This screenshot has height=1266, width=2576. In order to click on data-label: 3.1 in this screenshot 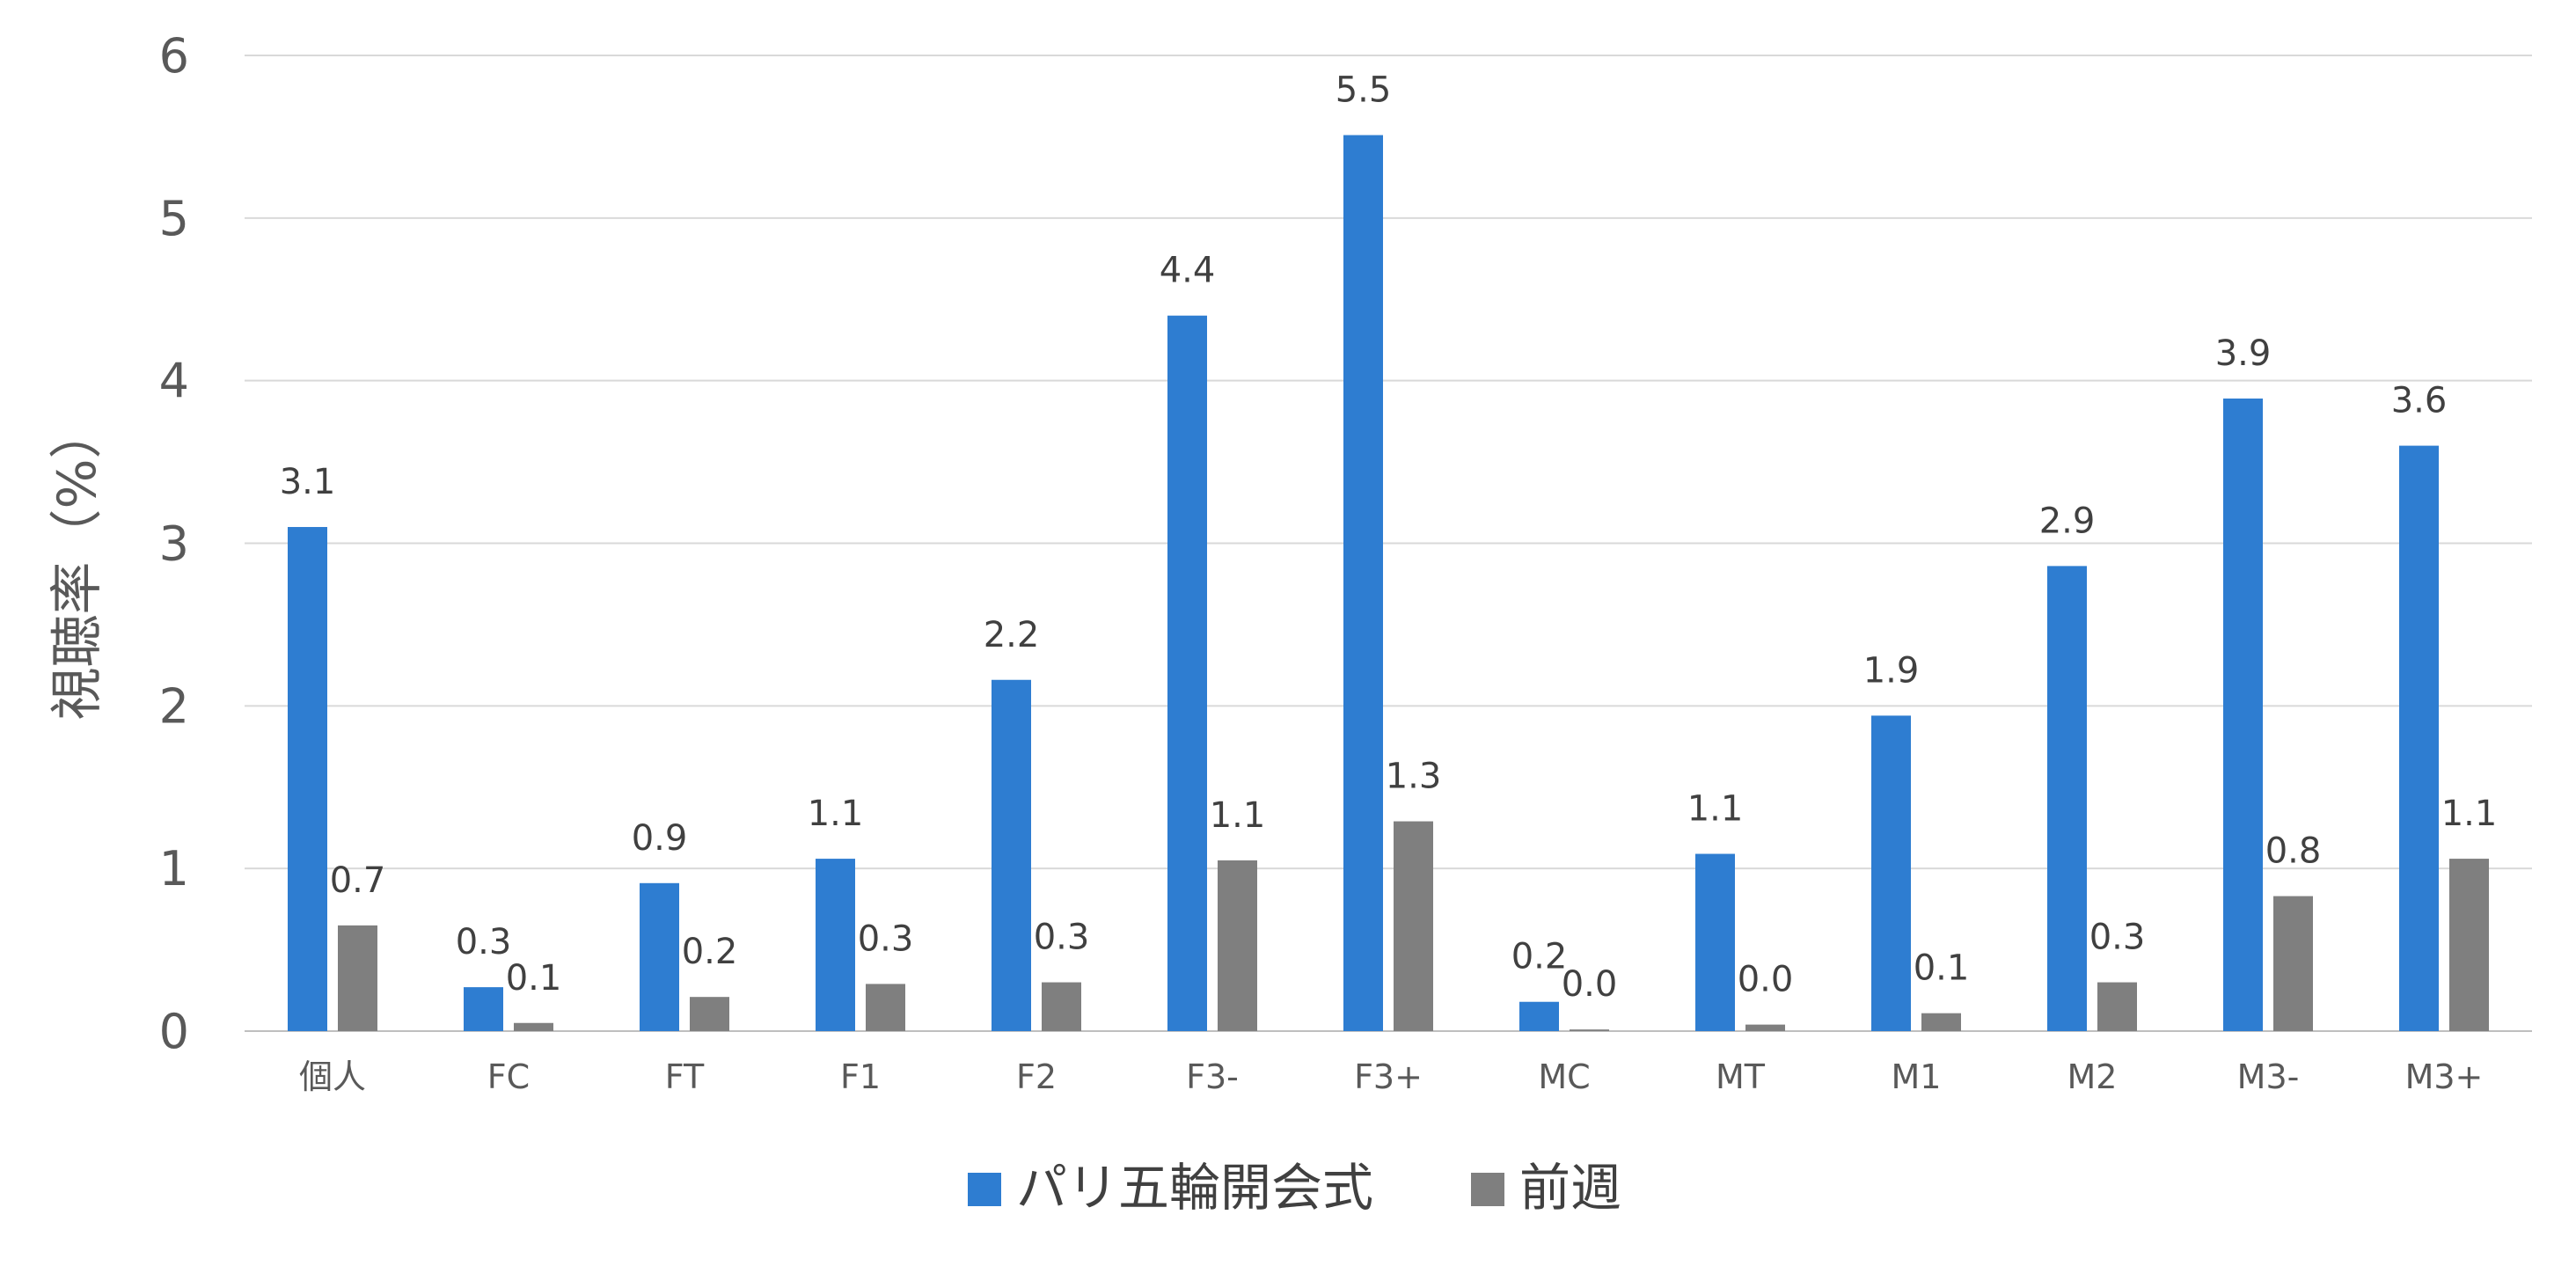, I will do `click(308, 482)`.